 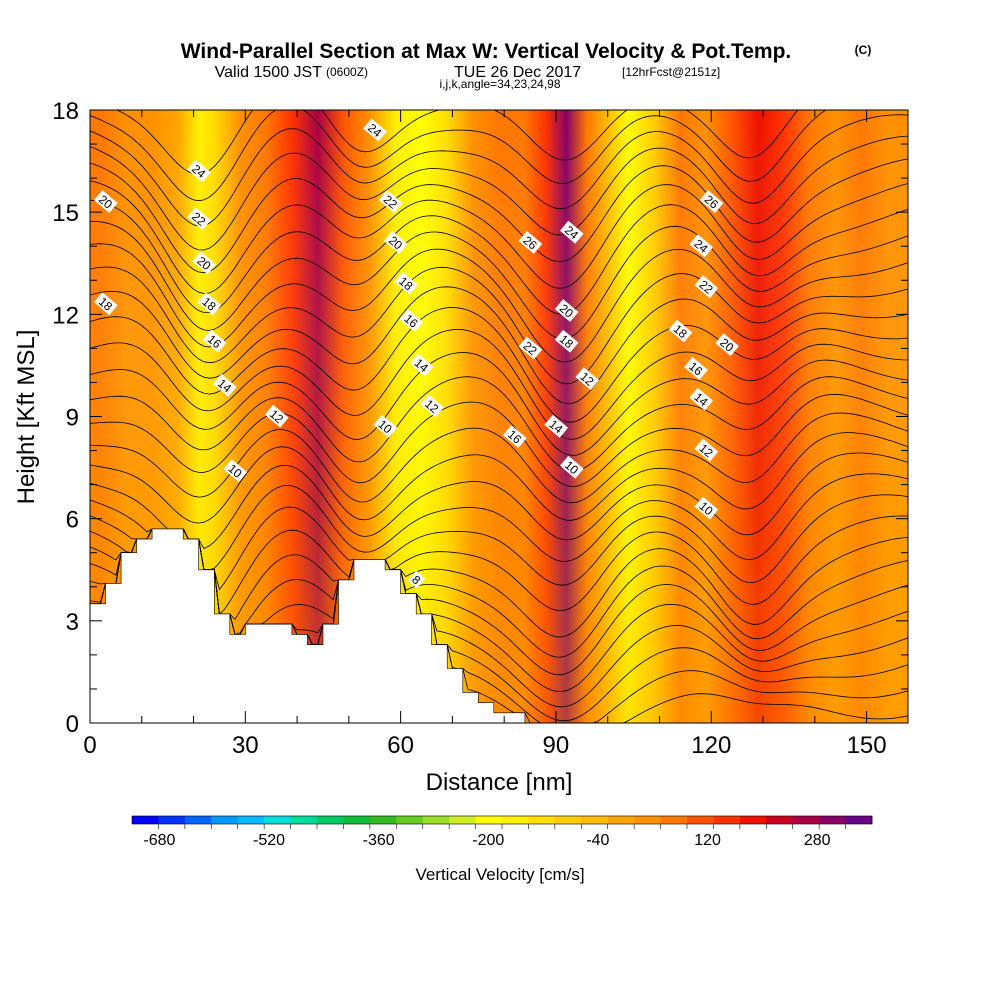 I want to click on y-tick-label: 18, so click(x=65, y=111).